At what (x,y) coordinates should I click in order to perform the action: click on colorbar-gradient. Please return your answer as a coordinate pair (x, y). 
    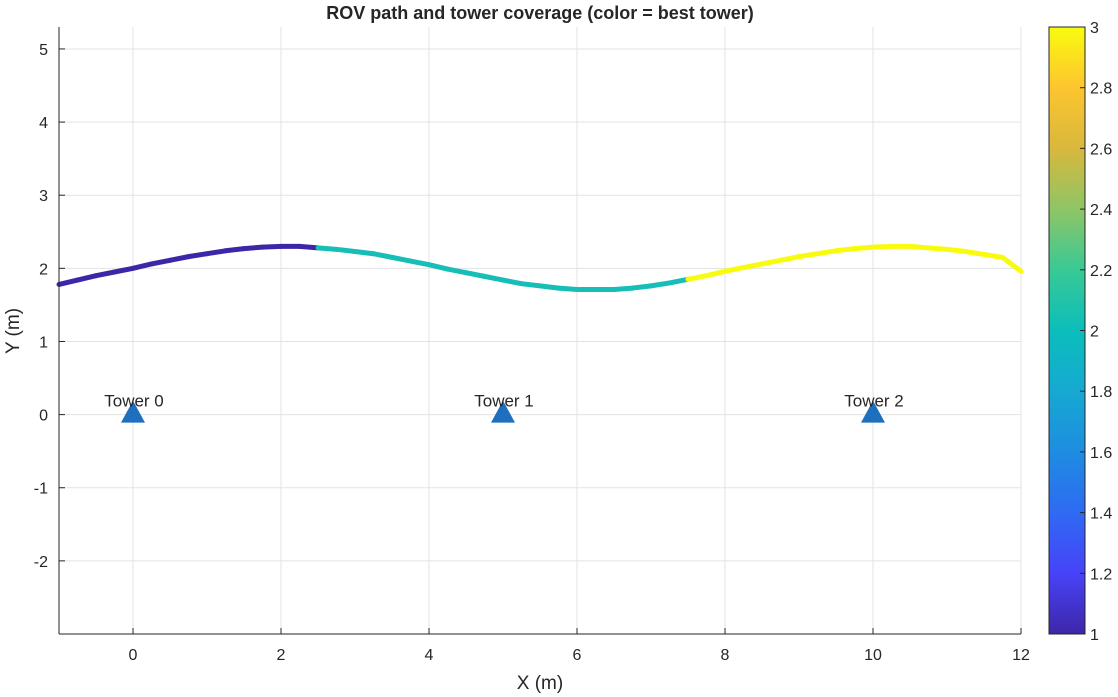
    Looking at the image, I should click on (1067, 330).